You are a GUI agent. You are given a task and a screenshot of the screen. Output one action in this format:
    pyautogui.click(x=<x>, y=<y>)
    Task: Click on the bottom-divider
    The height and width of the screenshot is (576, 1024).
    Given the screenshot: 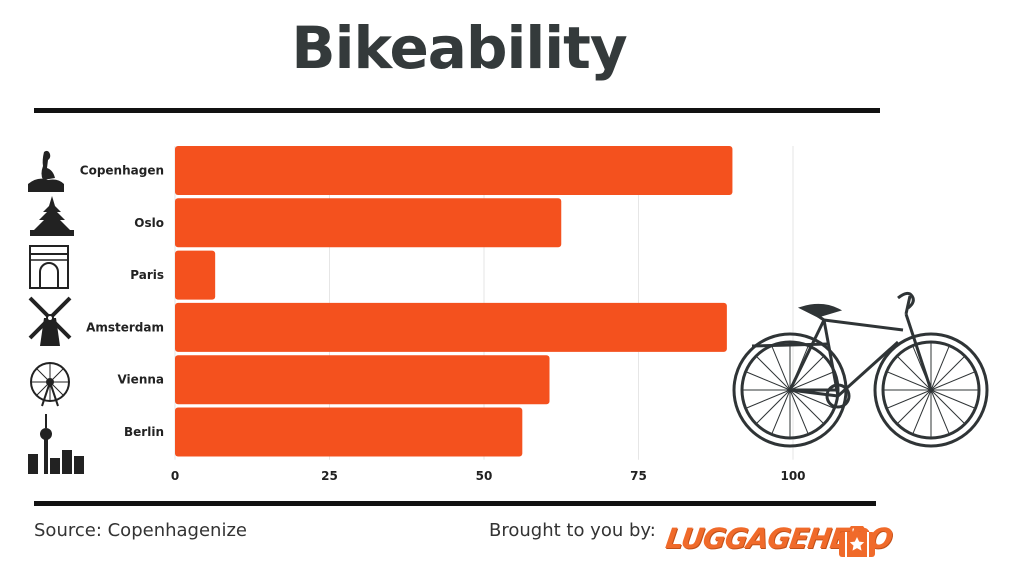 What is the action you would take?
    pyautogui.click(x=455, y=503)
    